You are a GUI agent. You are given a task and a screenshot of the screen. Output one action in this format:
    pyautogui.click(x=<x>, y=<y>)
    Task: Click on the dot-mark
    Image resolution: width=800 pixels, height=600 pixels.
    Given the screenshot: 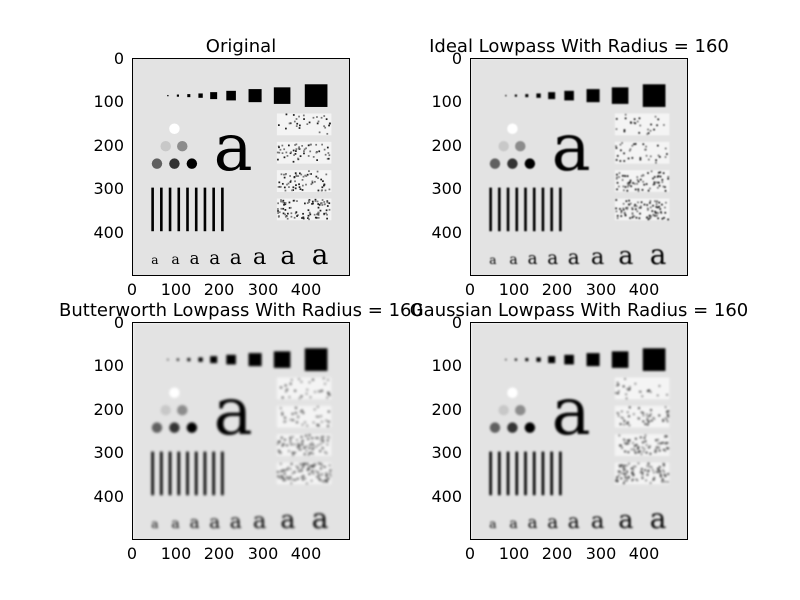 What is the action you would take?
    pyautogui.click(x=174, y=427)
    